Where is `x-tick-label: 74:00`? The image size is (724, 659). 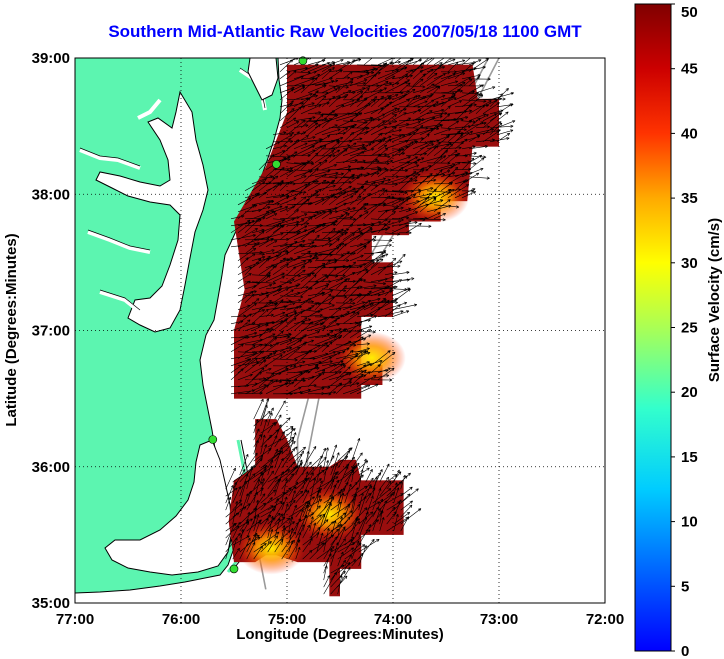
x-tick-label: 74:00 is located at coordinates (393, 619).